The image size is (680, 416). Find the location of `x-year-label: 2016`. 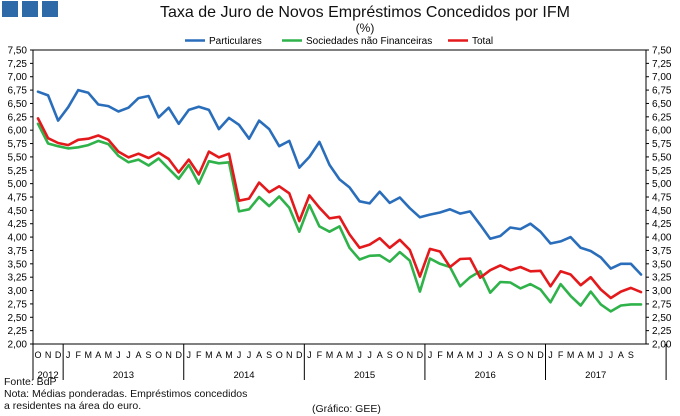

x-year-label: 2016 is located at coordinates (485, 375).